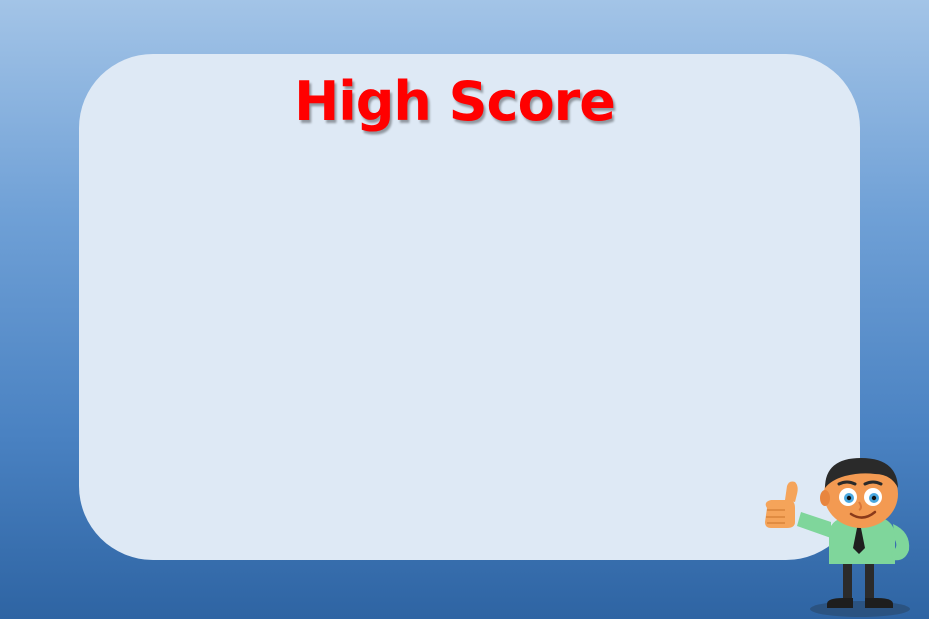 The image size is (929, 619). What do you see at coordinates (837, 537) in the screenshot?
I see `thumbs-up-mascot-icon` at bounding box center [837, 537].